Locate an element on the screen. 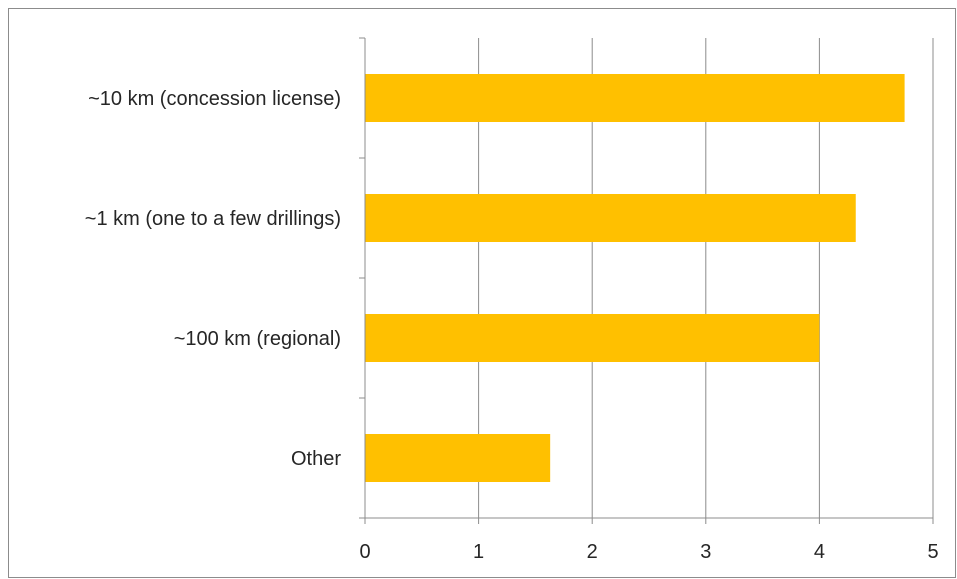 Image resolution: width=957 pixels, height=579 pixels. category-label: ~100 km (regional) is located at coordinates (257, 339).